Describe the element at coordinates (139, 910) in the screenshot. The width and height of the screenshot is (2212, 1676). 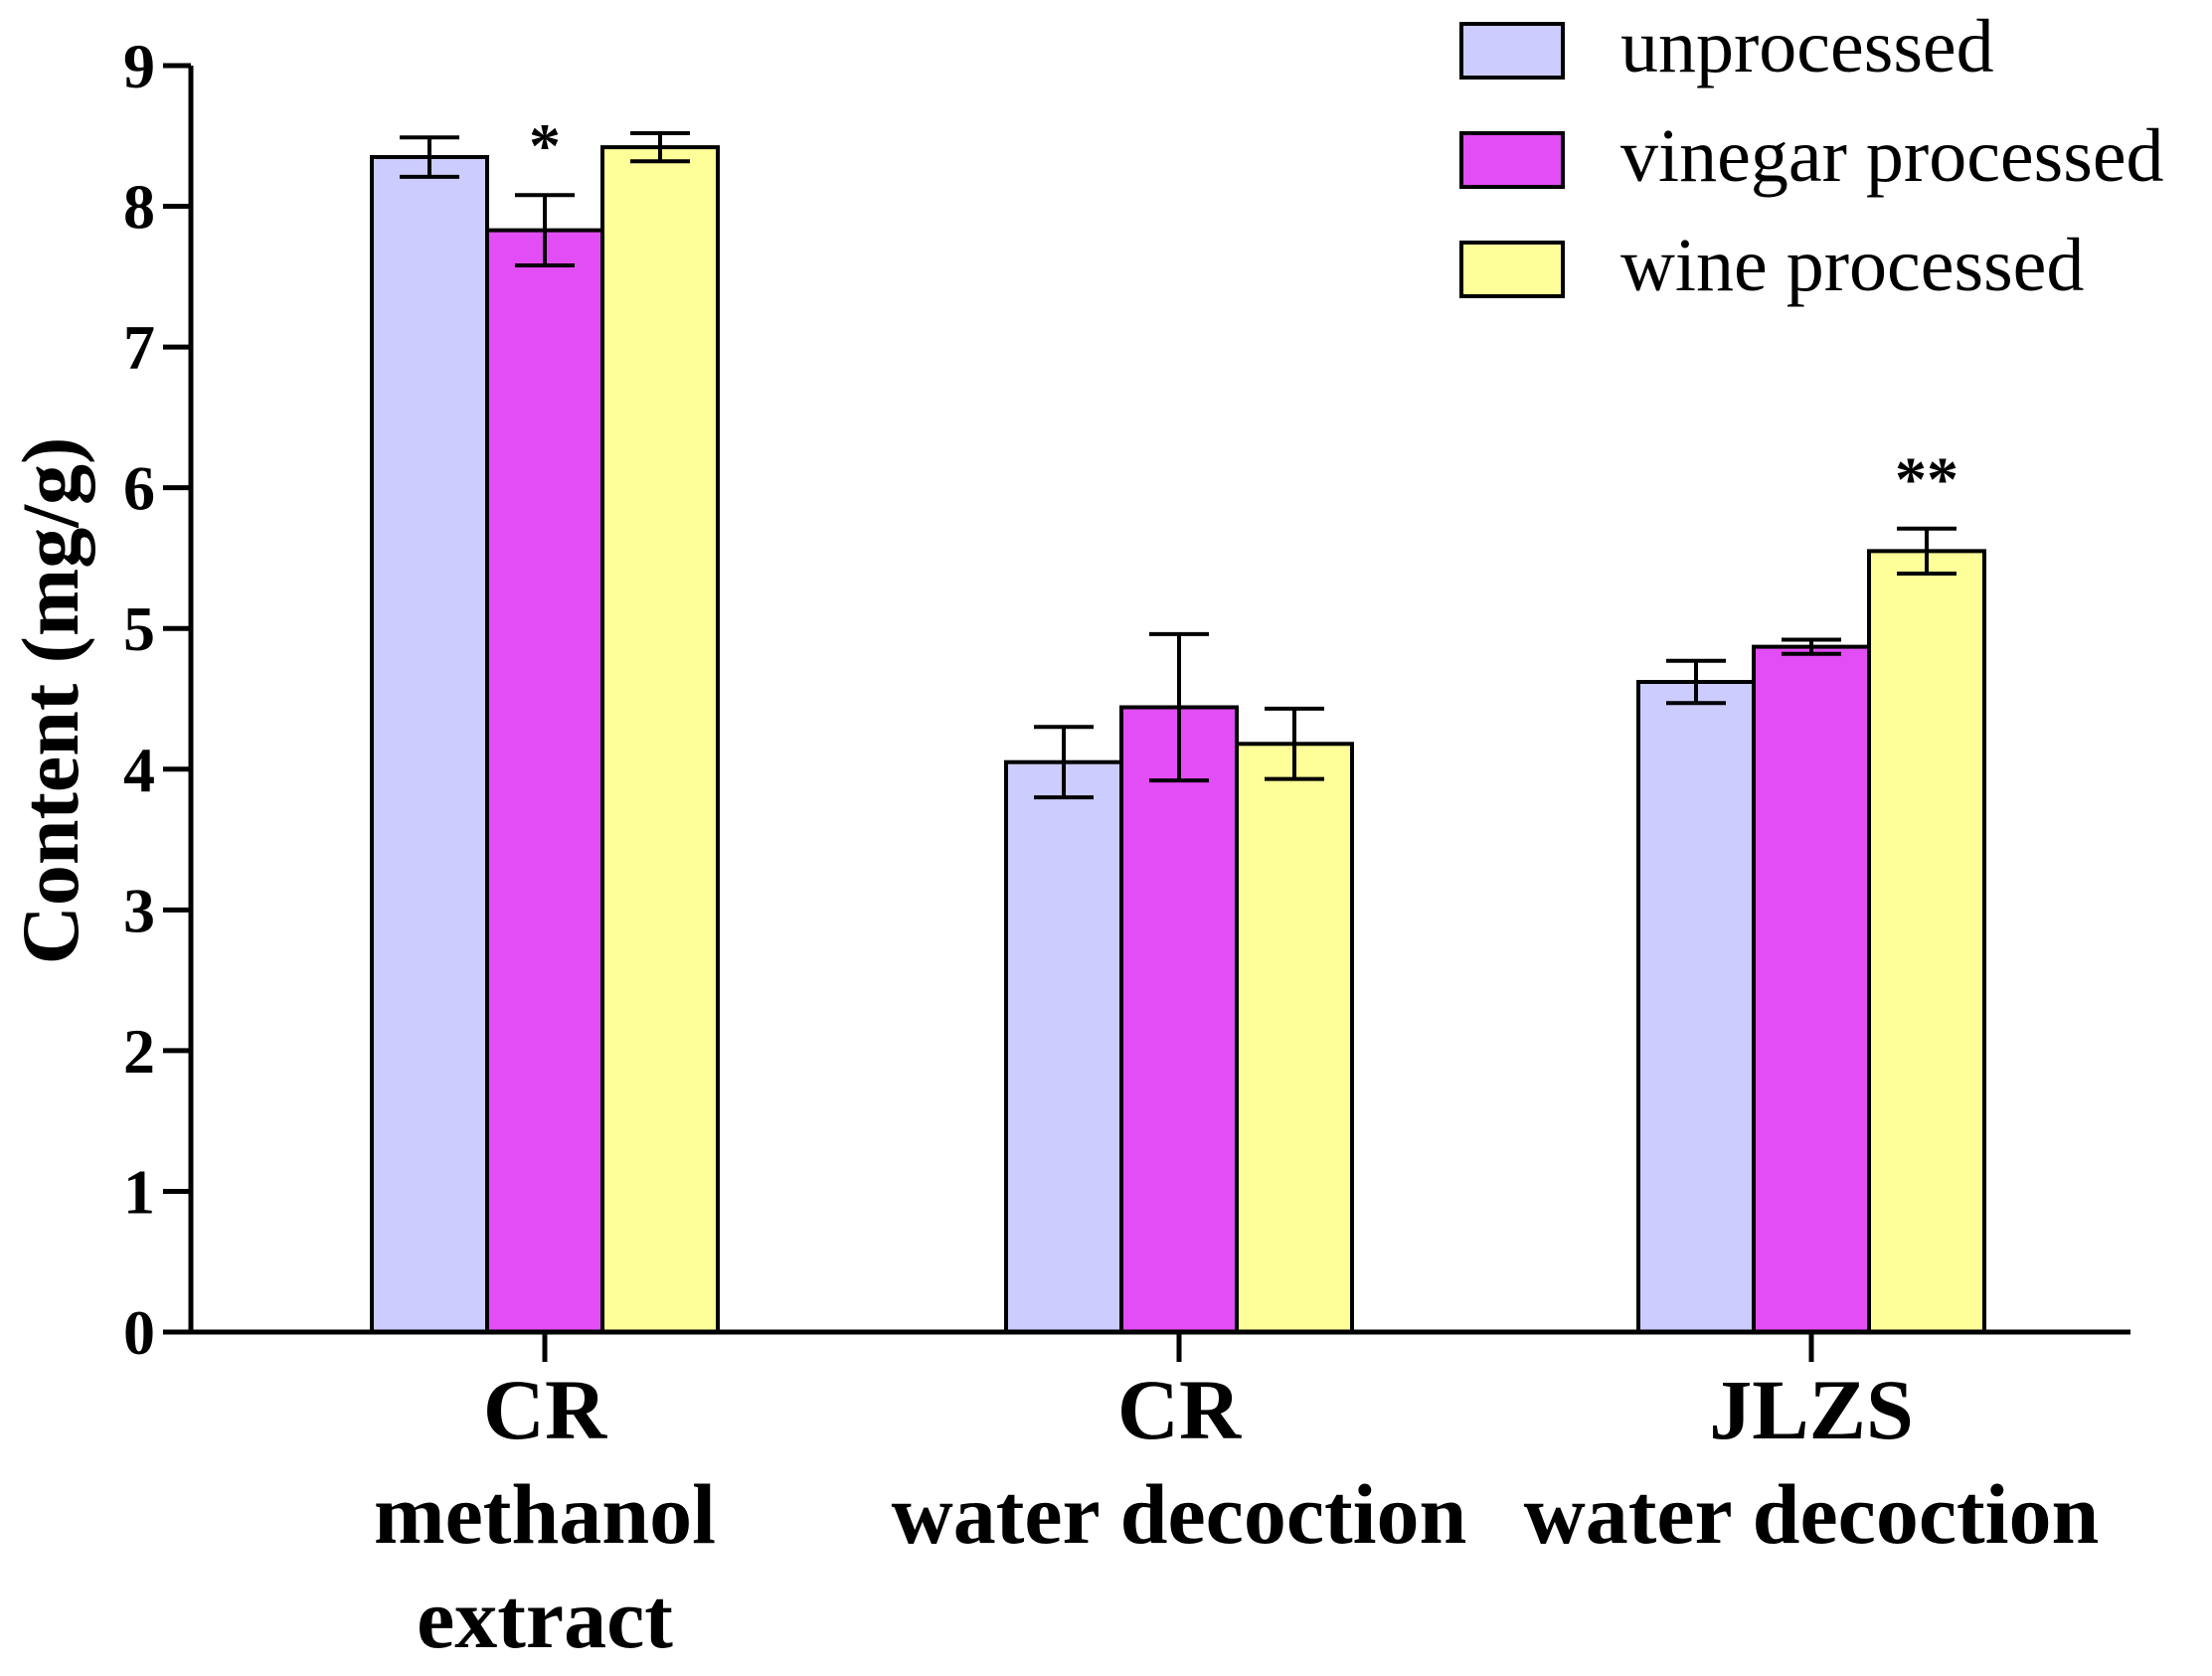
I see `y-tick-label-3: 3` at that location.